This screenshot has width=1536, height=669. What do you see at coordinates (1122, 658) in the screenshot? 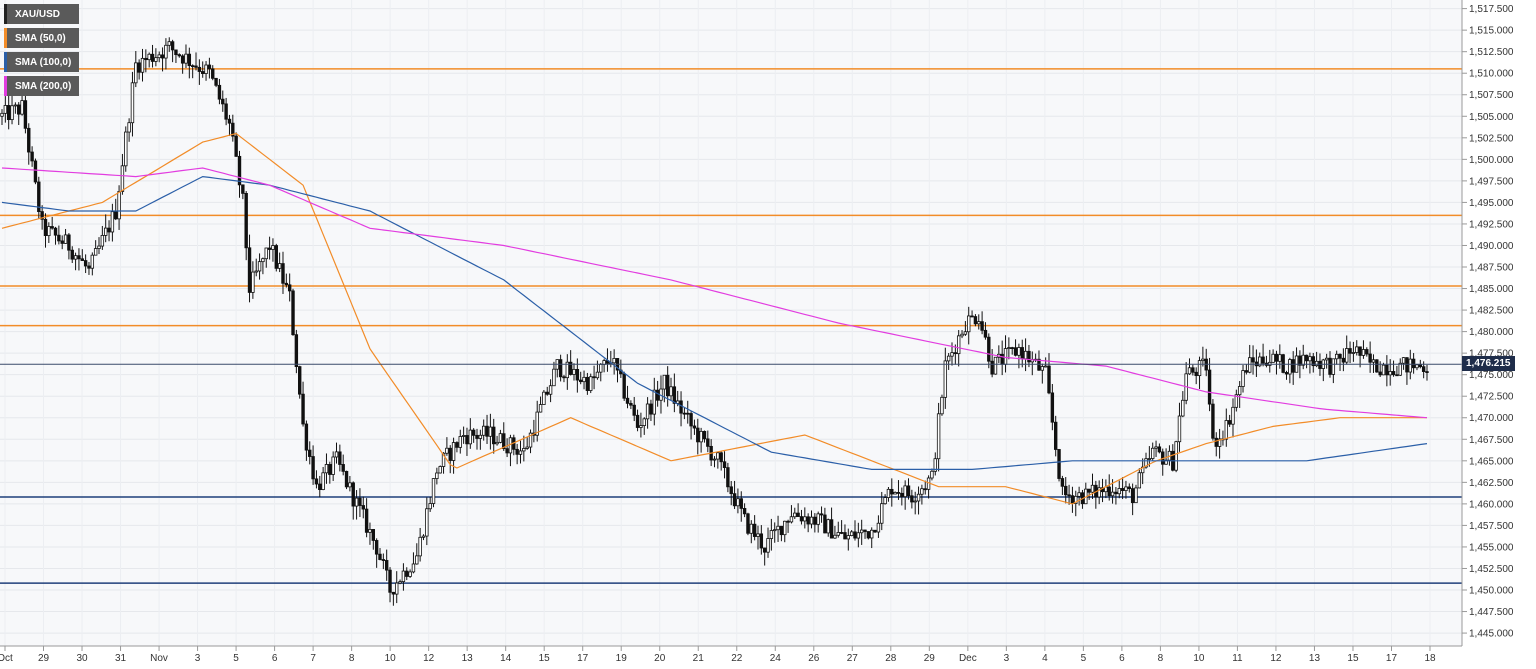
I see `x-tick-label-29: 6` at bounding box center [1122, 658].